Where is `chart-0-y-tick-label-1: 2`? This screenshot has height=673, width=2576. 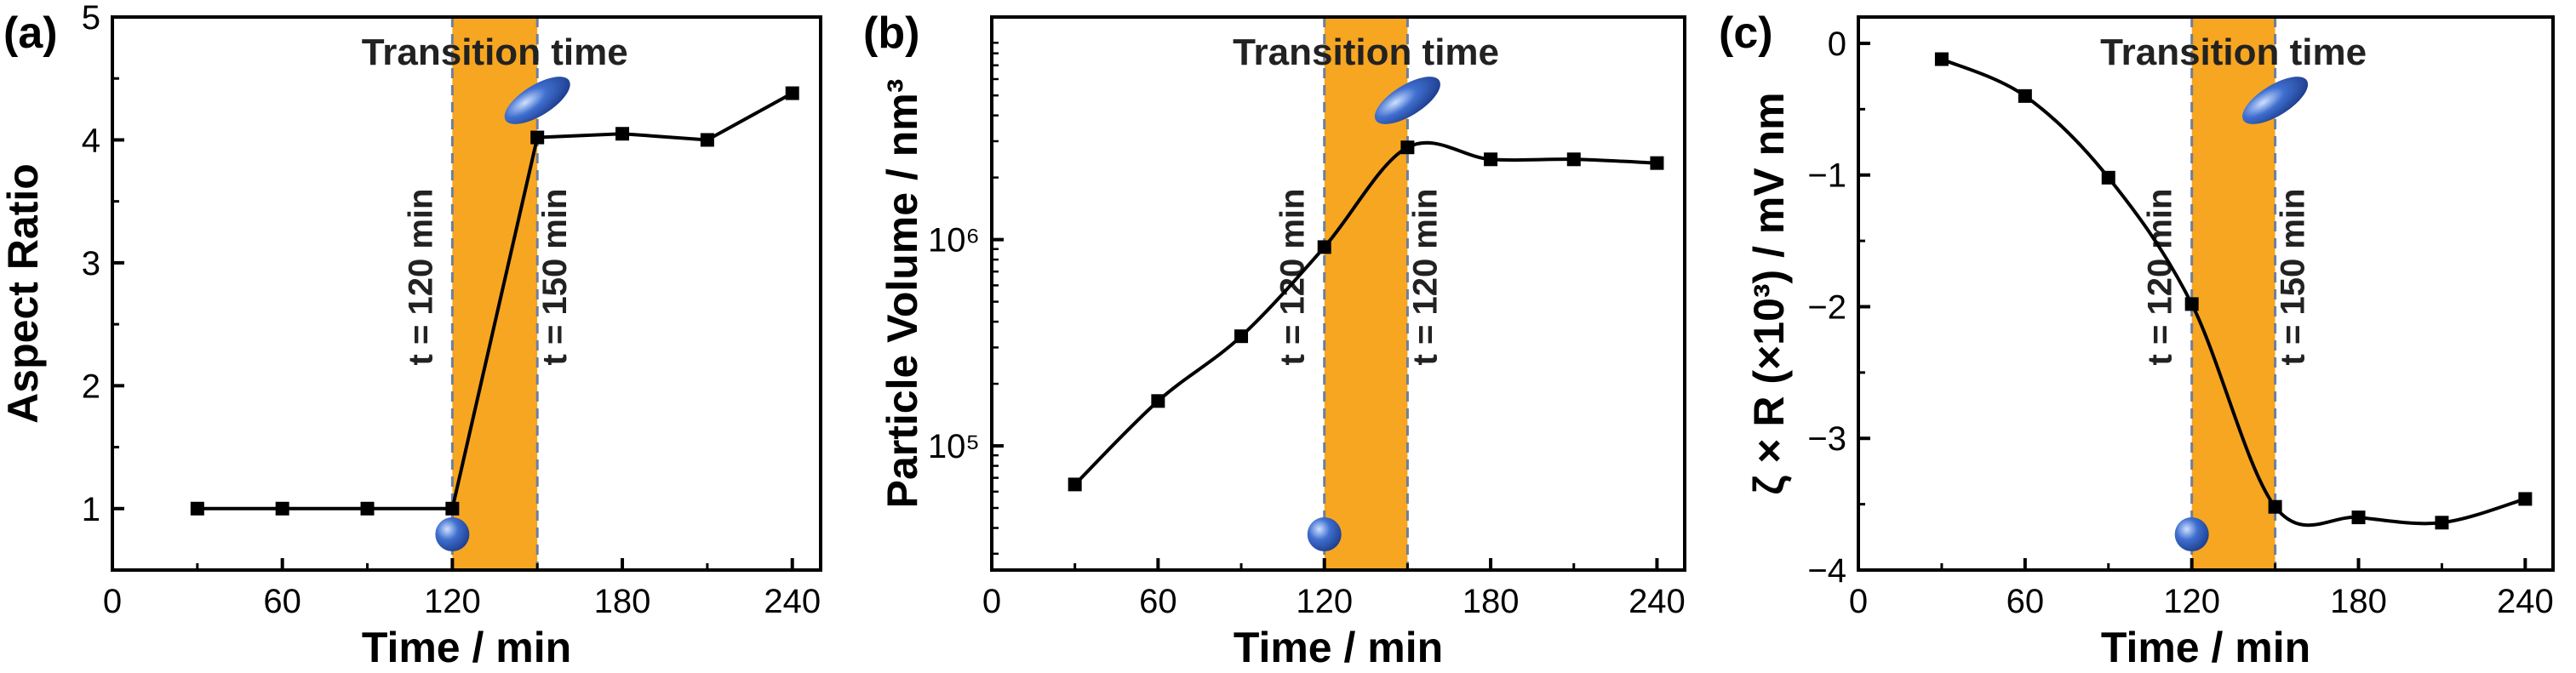 chart-0-y-tick-label-1: 2 is located at coordinates (91, 386).